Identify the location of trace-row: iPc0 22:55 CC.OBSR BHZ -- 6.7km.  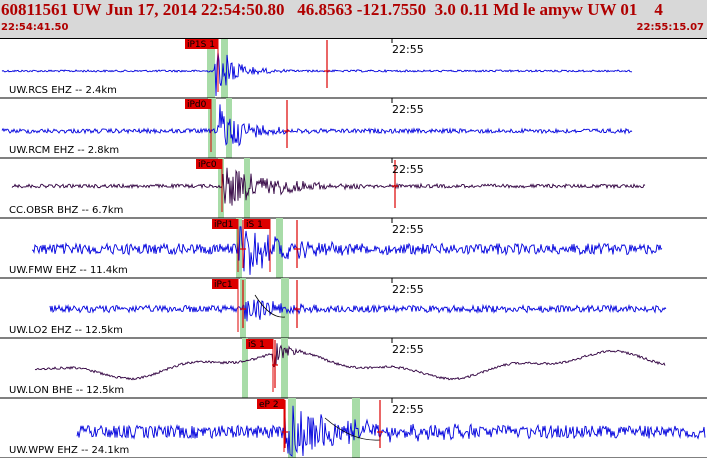
(353, 188).